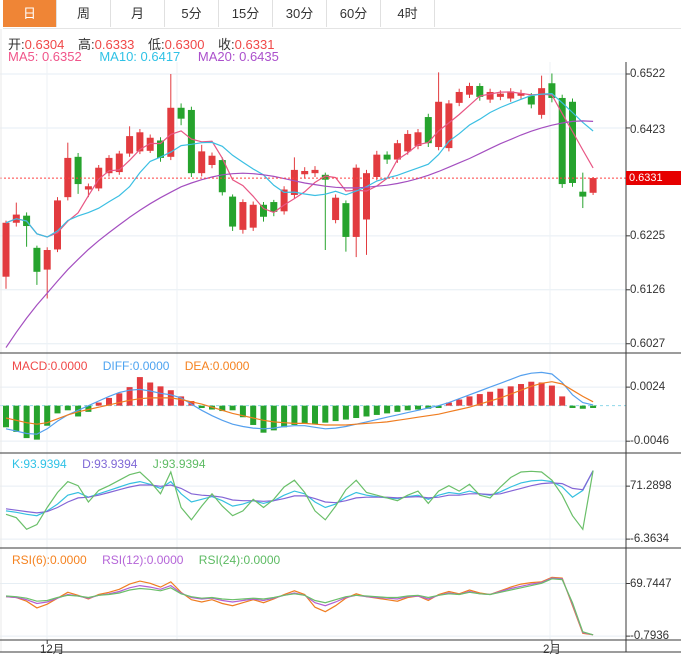 Image resolution: width=681 pixels, height=669 pixels. What do you see at coordinates (146, 43) in the screenshot?
I see `ohlc-row: 开:0.6304 高:0.6333 低:0.6300 收:0.6331` at bounding box center [146, 43].